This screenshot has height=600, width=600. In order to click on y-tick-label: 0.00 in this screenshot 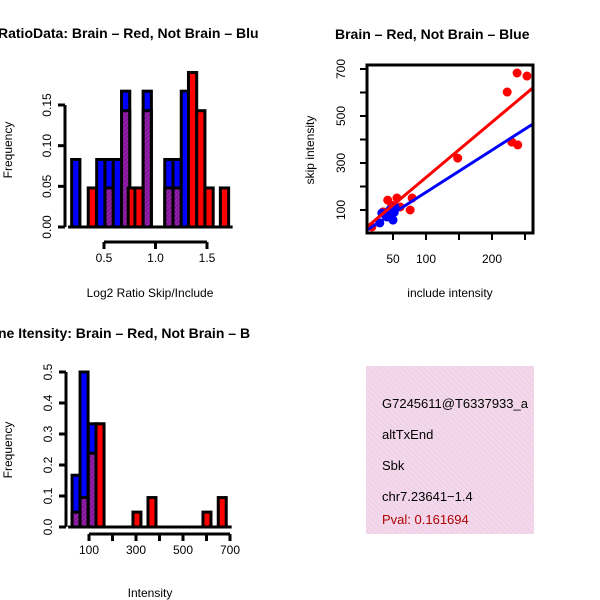, I will do `click(47, 227)`.